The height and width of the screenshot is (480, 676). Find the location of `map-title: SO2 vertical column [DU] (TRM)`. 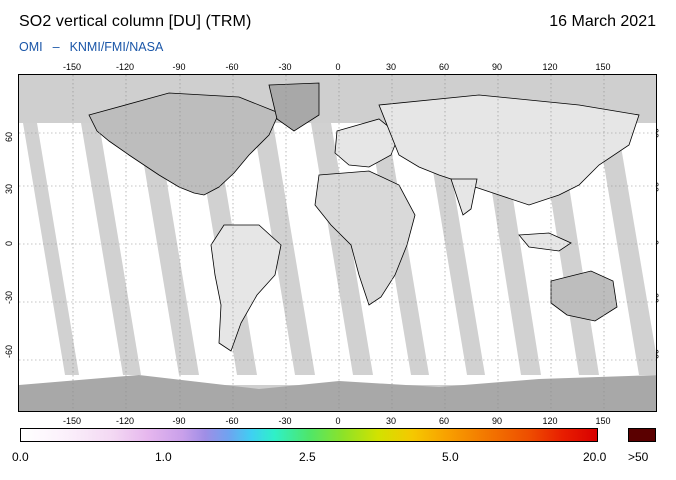

map-title: SO2 vertical column [DU] (TRM) is located at coordinates (135, 21).